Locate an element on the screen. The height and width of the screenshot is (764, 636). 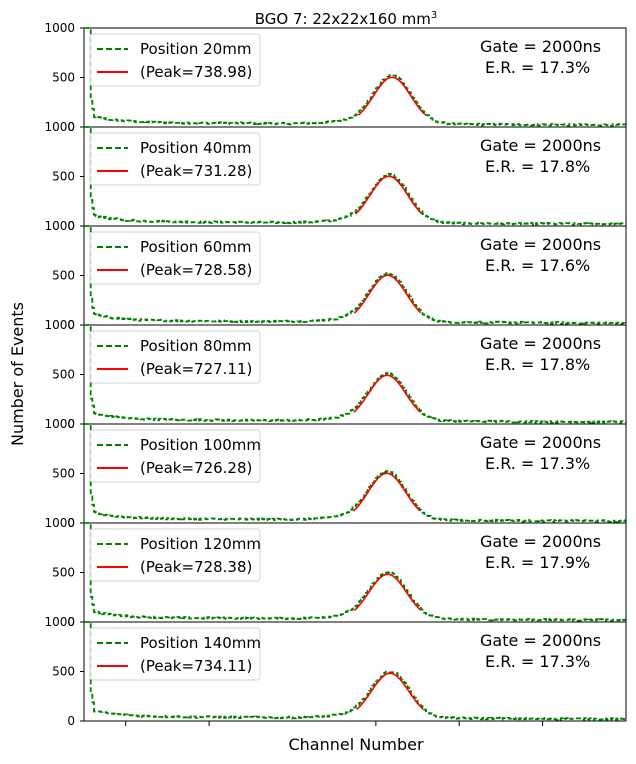
legend-label-position: Position 100mm is located at coordinates (200, 445).